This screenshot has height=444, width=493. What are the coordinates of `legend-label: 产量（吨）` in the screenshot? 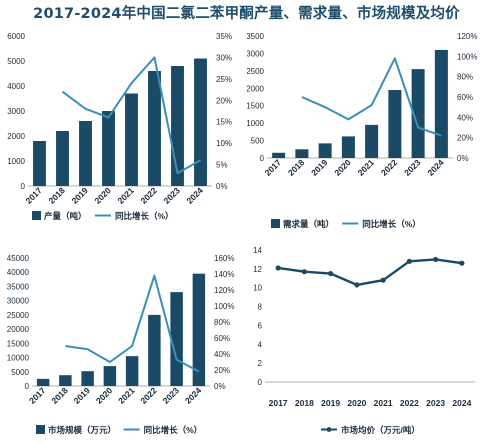 It's located at (65, 216).